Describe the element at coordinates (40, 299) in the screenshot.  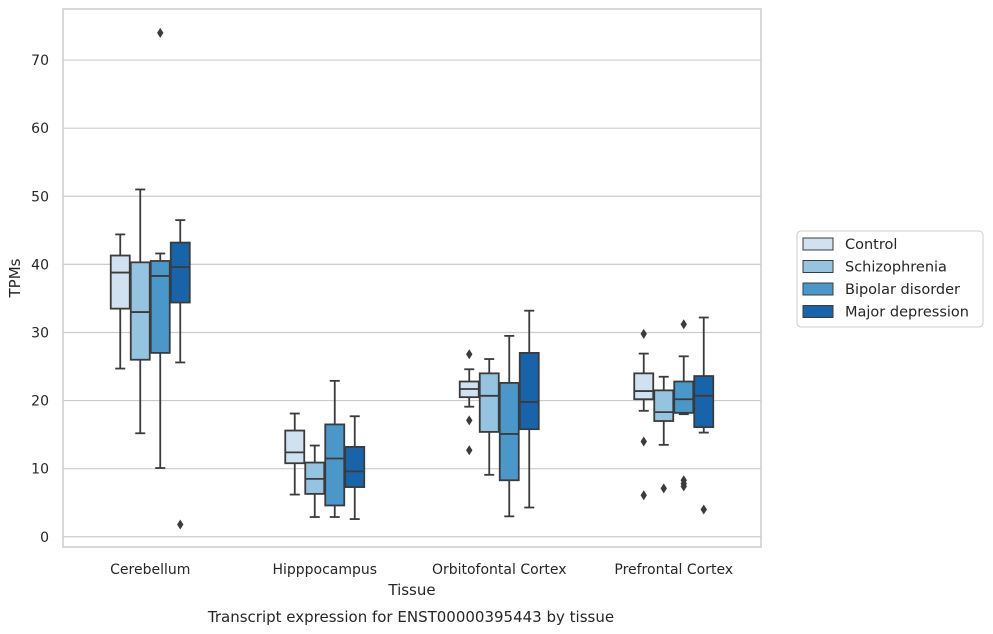
I see `y-axis-ticks: 0 10 20 30 40 50 60 70` at that location.